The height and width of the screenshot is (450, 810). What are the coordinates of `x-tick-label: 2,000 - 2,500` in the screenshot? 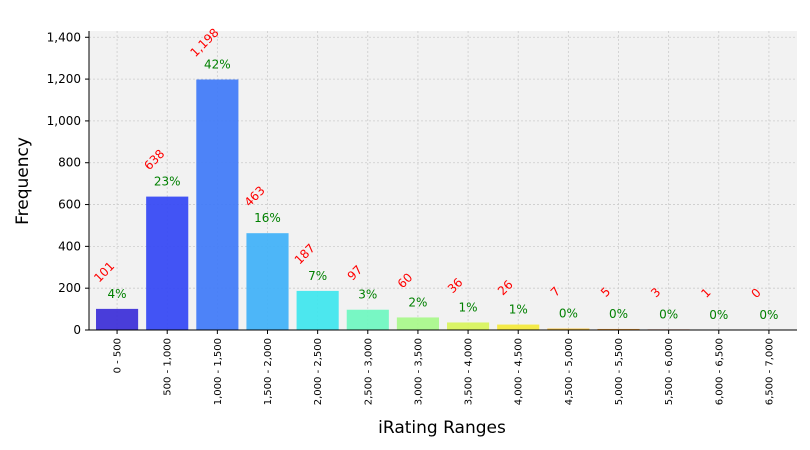 It's located at (318, 371).